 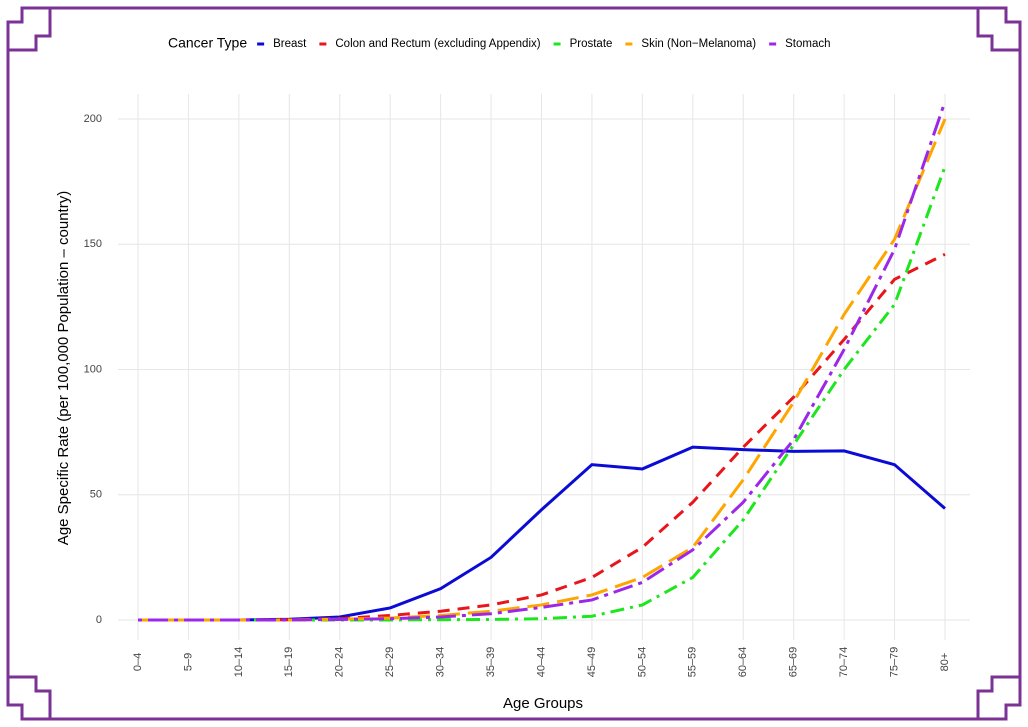 What do you see at coordinates (96, 495) in the screenshot?
I see `y-tick-label: 50` at bounding box center [96, 495].